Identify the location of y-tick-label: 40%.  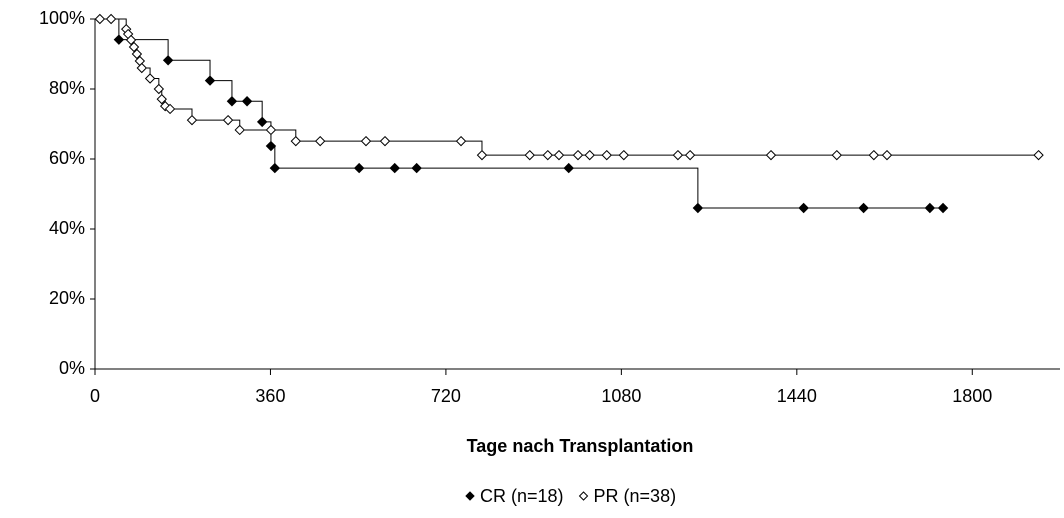
(67, 228).